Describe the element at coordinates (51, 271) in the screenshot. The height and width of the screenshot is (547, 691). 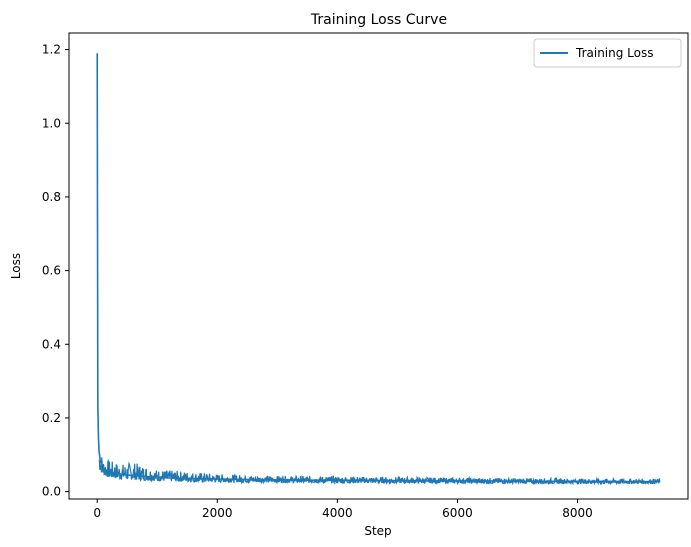
I see `y-tick-label: 0.6` at that location.